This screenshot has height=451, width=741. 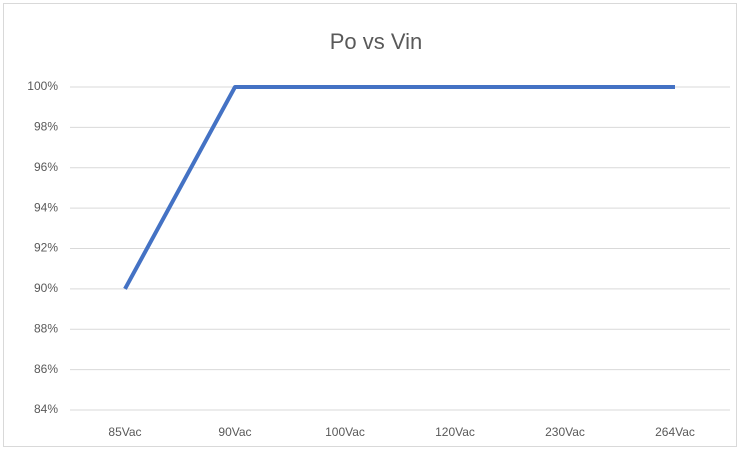 I want to click on x-tick-label: 90Vac, so click(x=234, y=432).